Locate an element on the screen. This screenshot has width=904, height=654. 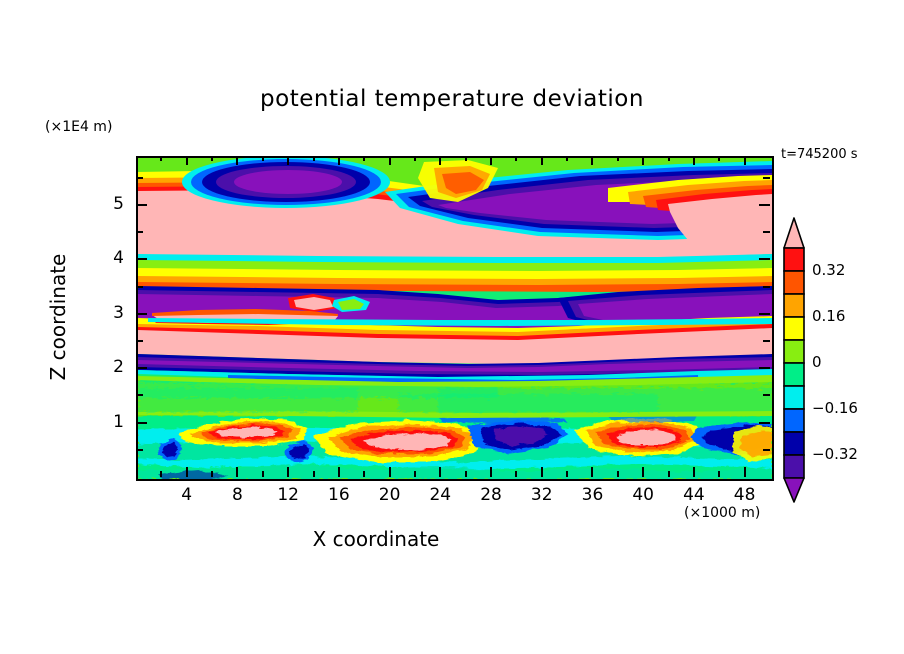
colorbar-tick-label: −0.32 is located at coordinates (835, 454).